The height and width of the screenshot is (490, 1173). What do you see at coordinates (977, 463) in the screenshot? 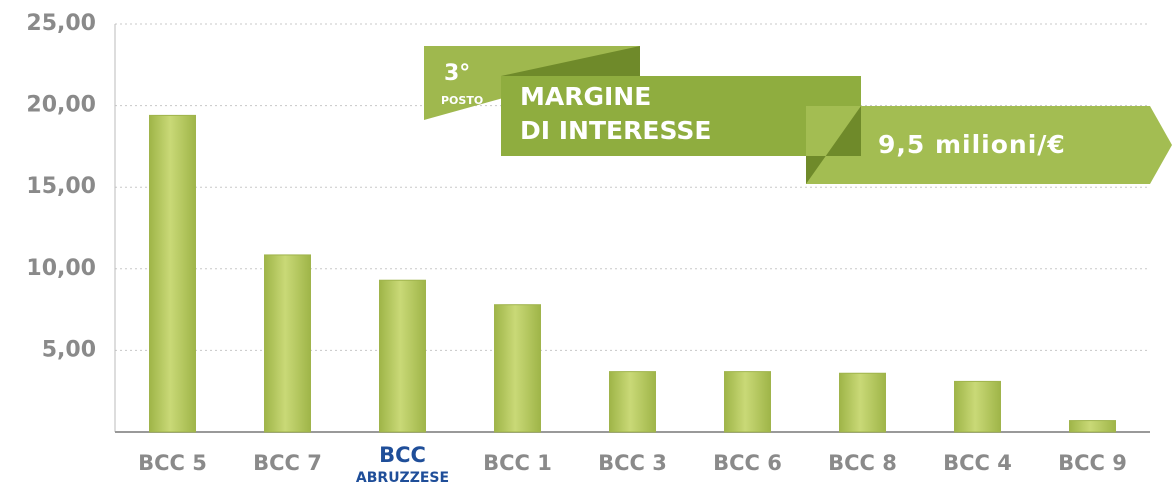
I see `x-tick-label: BCC 4` at bounding box center [977, 463].